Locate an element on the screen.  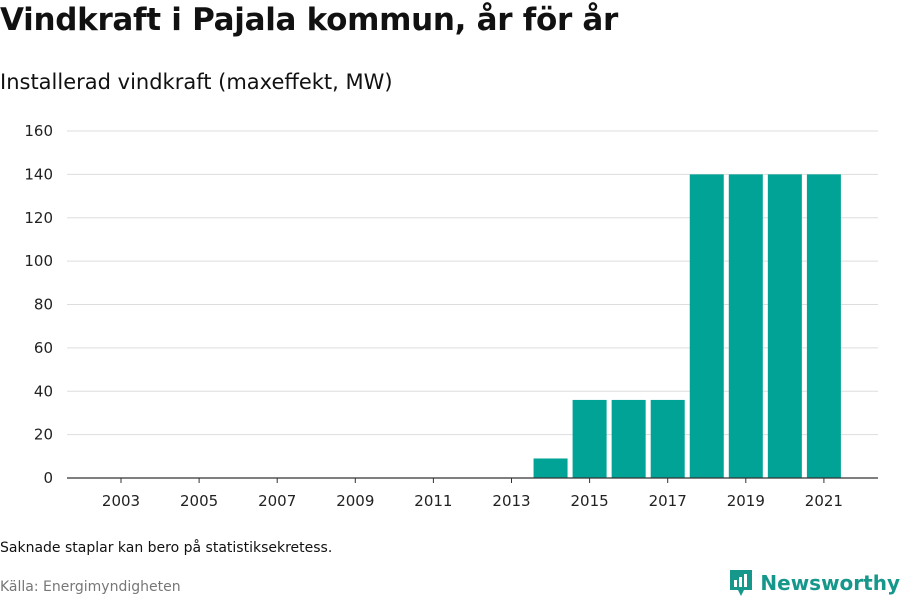
chart-subtitle: Installerad vindkraft (maxeffekt, MW) is located at coordinates (196, 82).